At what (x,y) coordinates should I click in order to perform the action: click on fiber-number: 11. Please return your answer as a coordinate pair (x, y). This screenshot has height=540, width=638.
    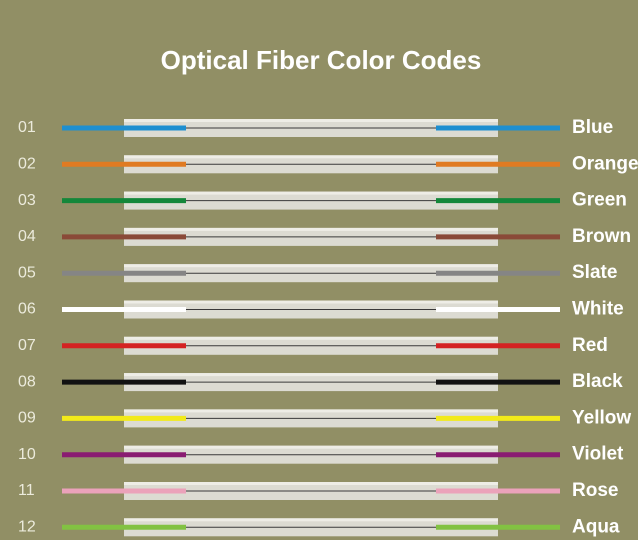
    Looking at the image, I should click on (26, 490).